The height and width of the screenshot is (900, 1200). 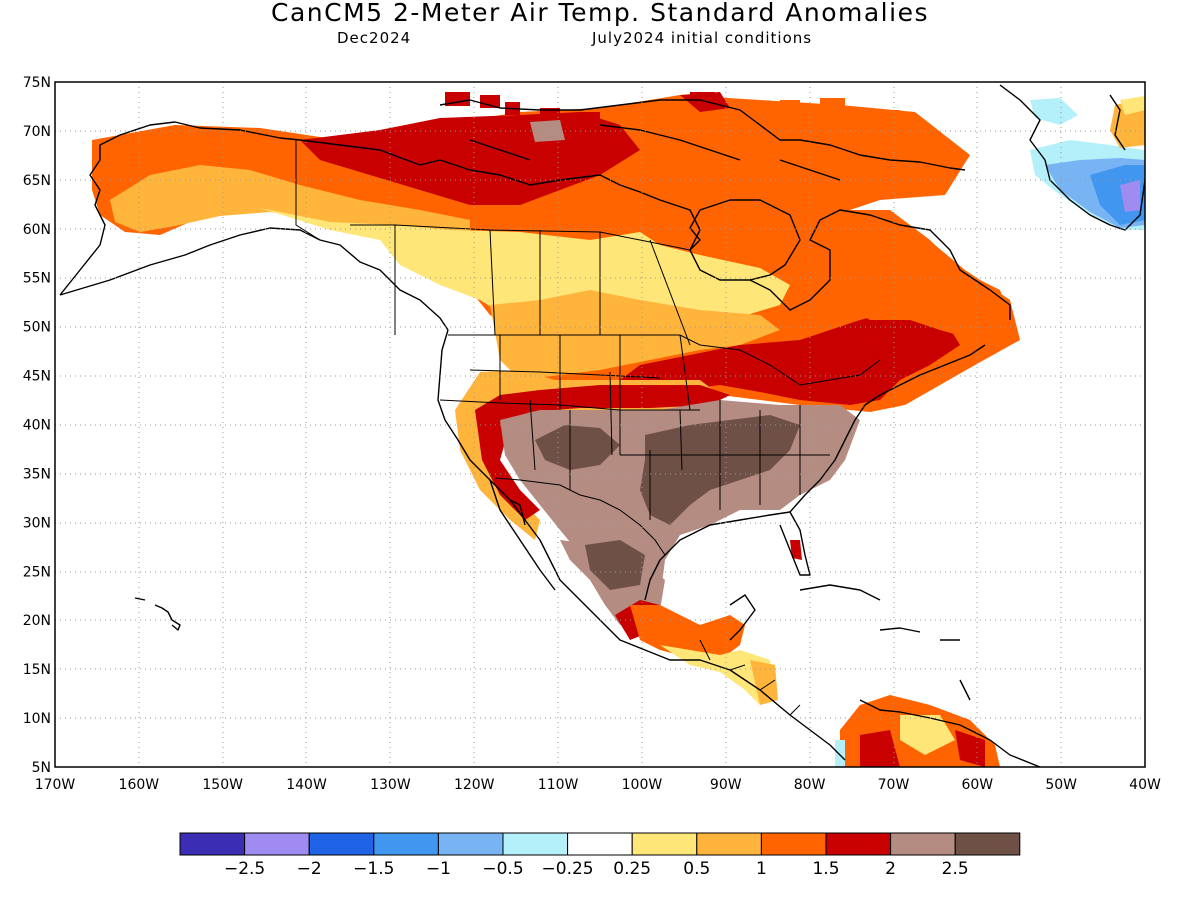 I want to click on lon-tick-label: 70W, so click(x=894, y=785).